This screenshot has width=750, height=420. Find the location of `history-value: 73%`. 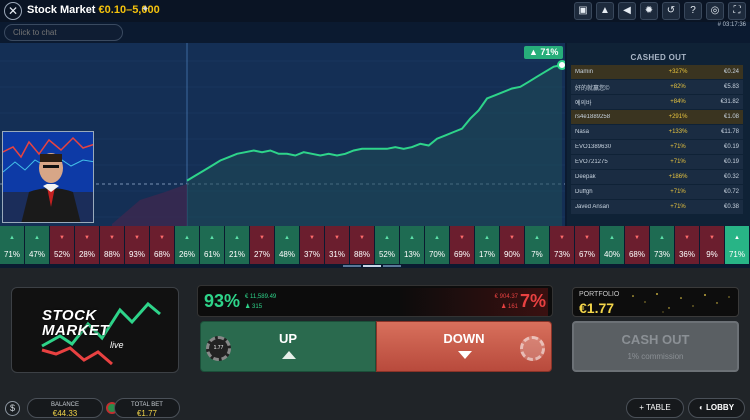

history-value: 73% is located at coordinates (661, 254).